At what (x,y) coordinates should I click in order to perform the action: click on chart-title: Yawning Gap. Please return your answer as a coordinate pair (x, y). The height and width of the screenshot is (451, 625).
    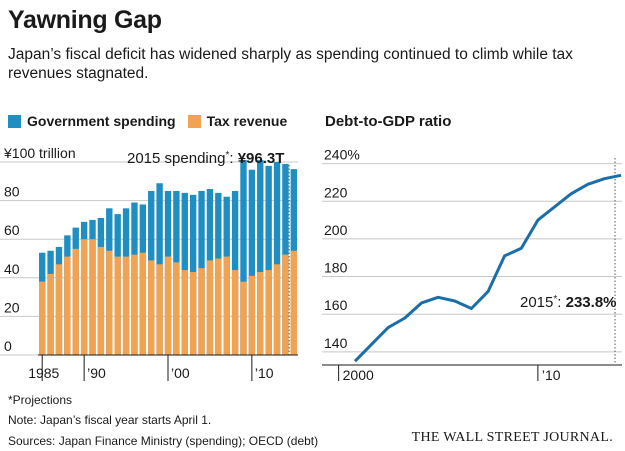
    Looking at the image, I should click on (85, 20).